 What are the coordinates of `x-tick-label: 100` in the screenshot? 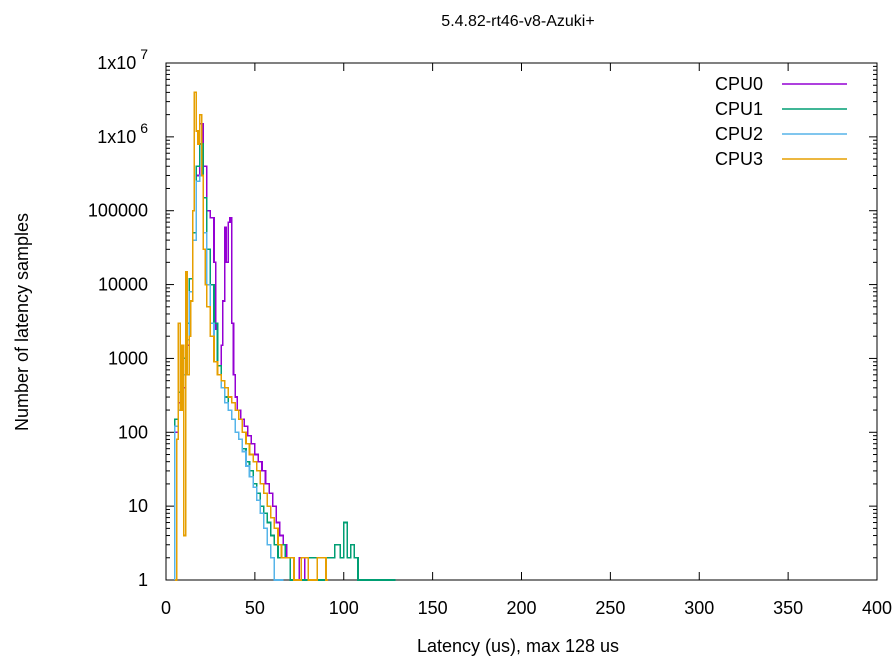 It's located at (344, 608).